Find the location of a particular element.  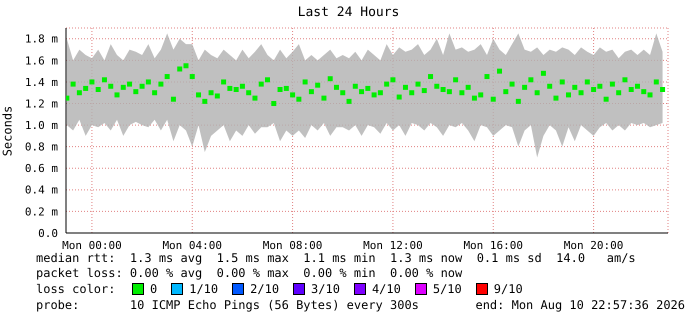

legend-label: 3/10 is located at coordinates (325, 289).